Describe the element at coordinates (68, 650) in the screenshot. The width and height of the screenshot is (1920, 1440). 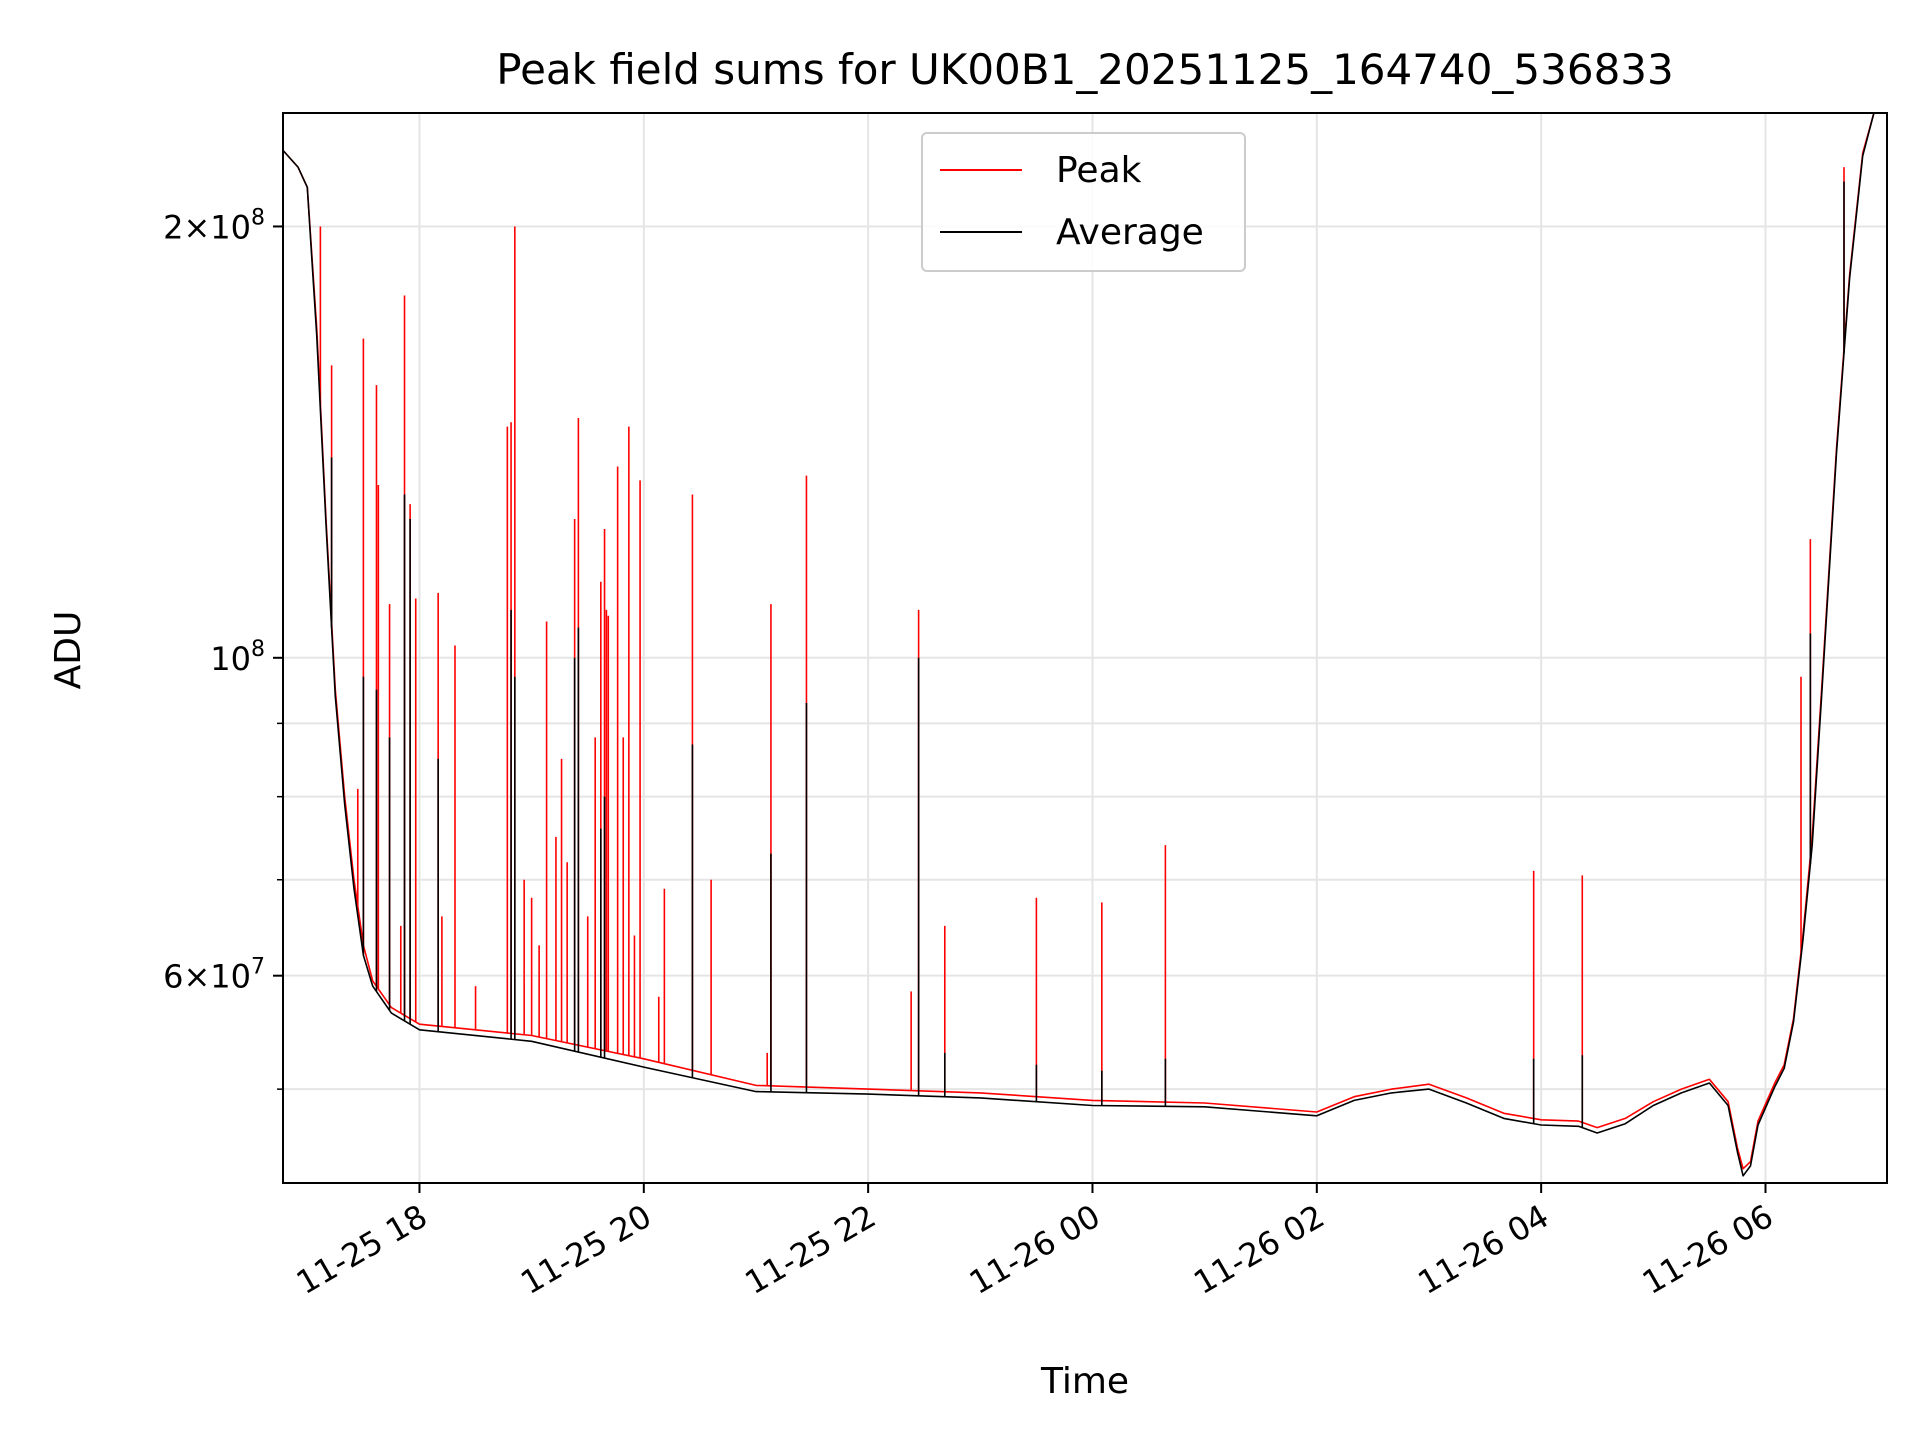
I see `y-axis-label: ADU` at that location.